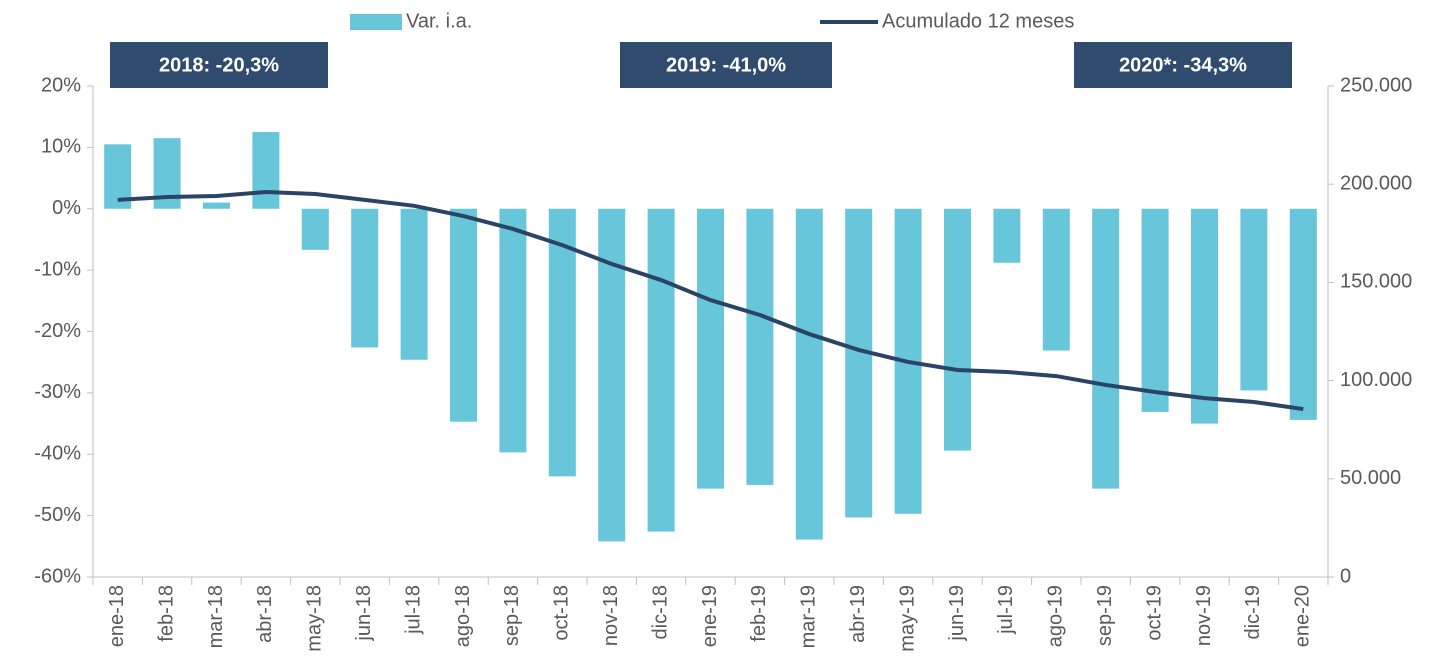  What do you see at coordinates (463, 616) in the screenshot?
I see `x-tick-label: ago-18` at bounding box center [463, 616].